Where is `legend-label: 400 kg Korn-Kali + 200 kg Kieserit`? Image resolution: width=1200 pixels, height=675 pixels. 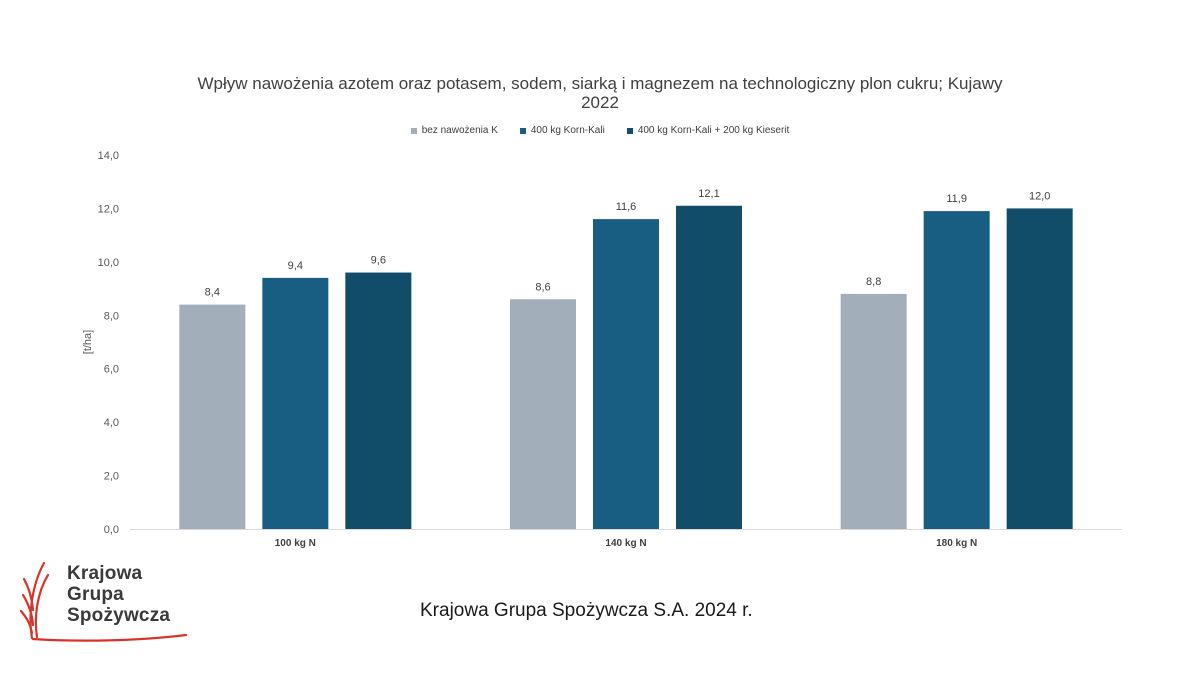 legend-label: 400 kg Korn-Kali + 200 kg Kieserit is located at coordinates (713, 130).